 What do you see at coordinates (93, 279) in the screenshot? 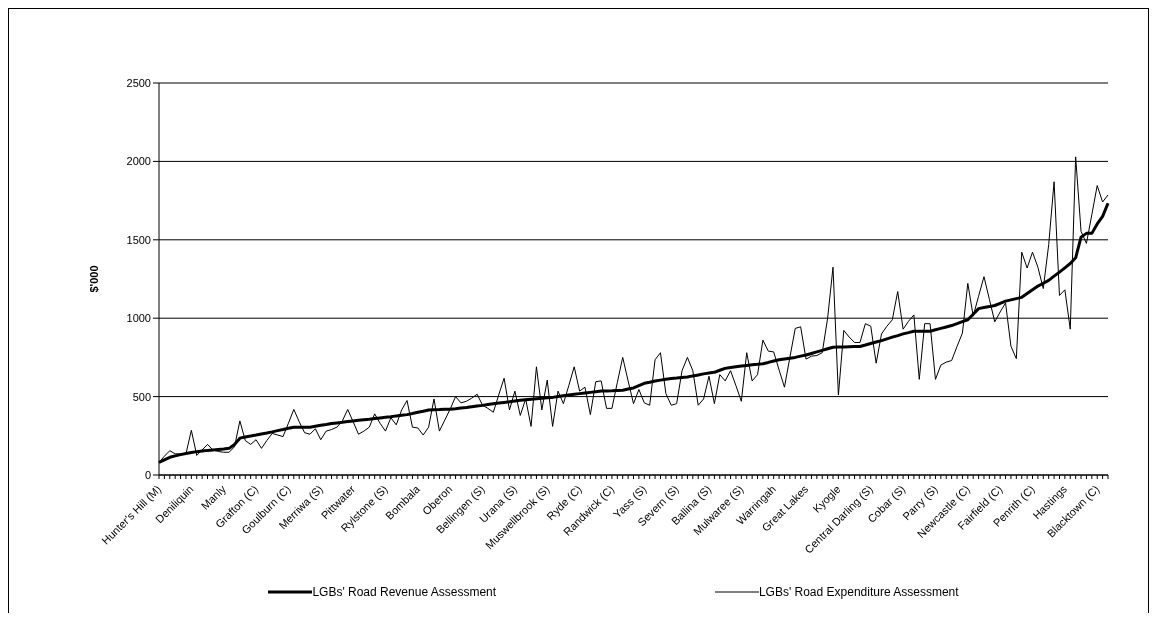
I see `y-axis-title: $'000` at bounding box center [93, 279].